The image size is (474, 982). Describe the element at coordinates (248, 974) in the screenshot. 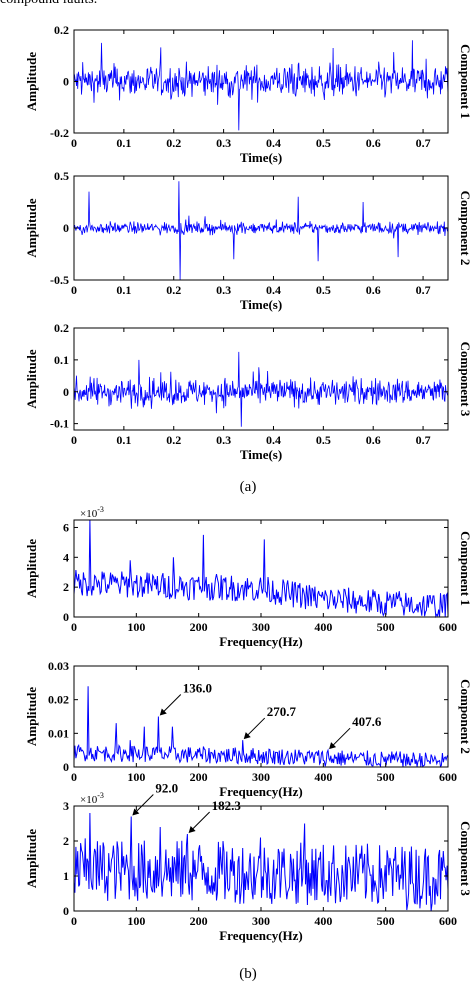

I see `subfigure-label: (b)` at that location.